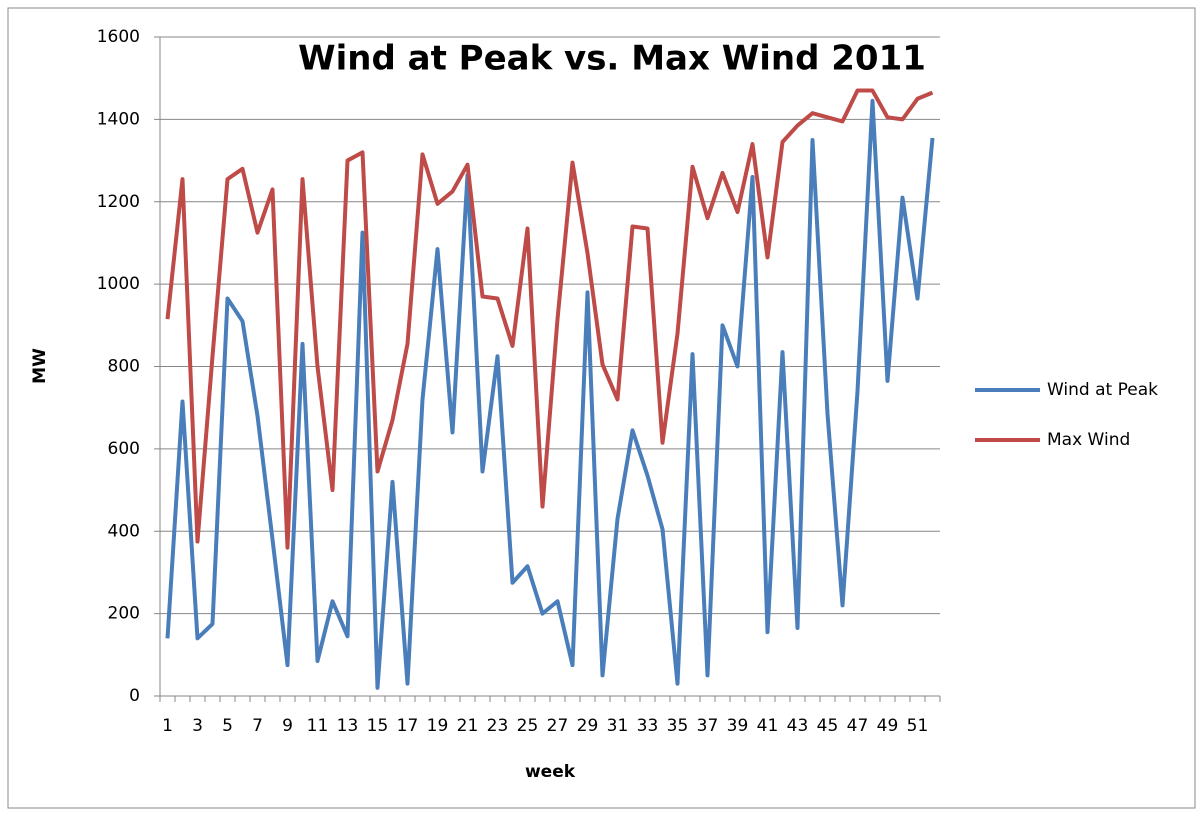 The width and height of the screenshot is (1204, 814). Describe the element at coordinates (378, 726) in the screenshot. I see `x-tick-label: 15` at that location.